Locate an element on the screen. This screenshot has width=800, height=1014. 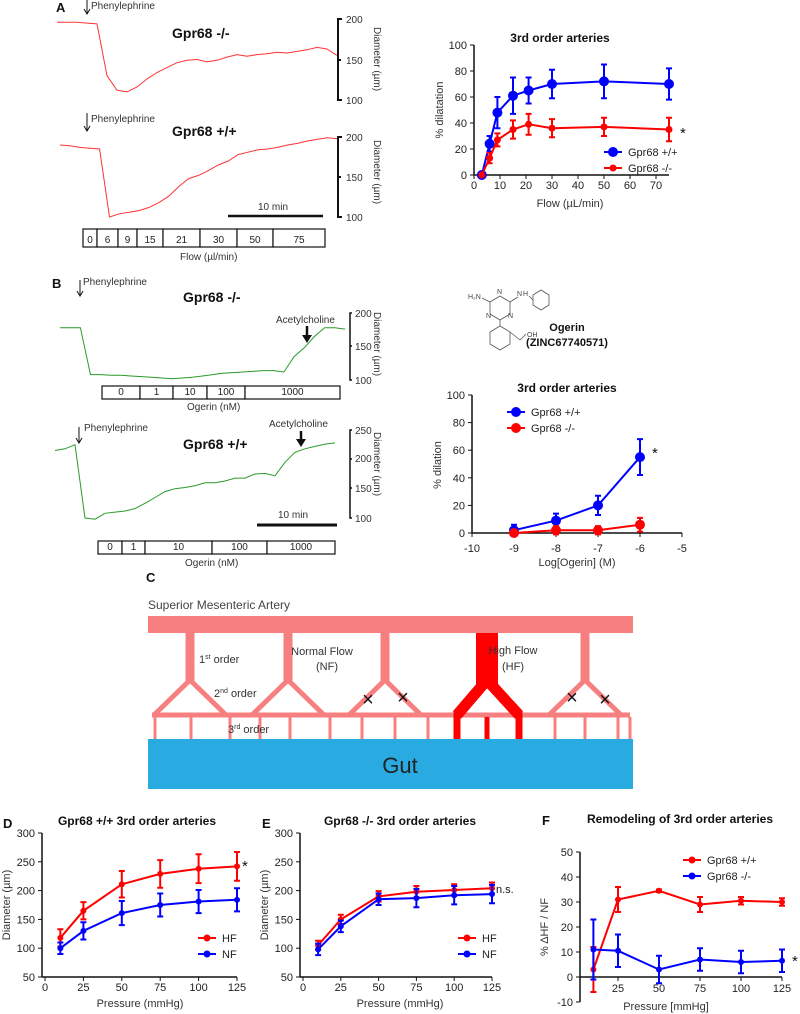
compound-name: Ogerin is located at coordinates (567, 328).